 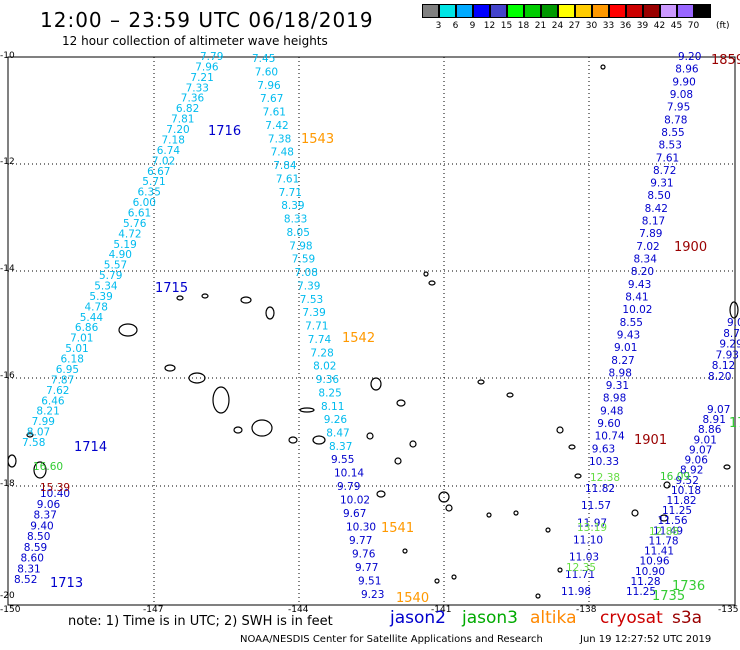 I want to click on wave-height-value: 8.60, so click(x=32, y=559).